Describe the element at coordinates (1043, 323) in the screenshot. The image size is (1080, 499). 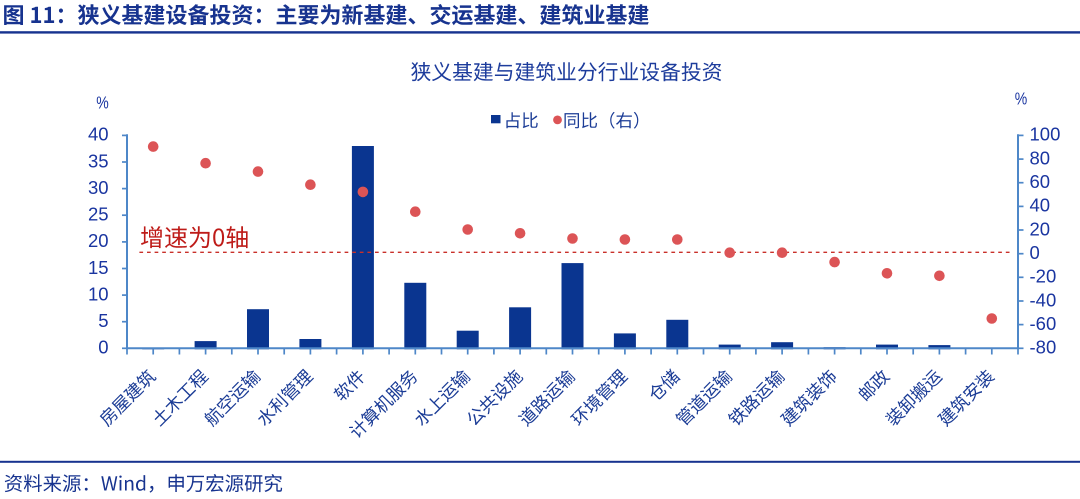
I see `svg-text: -60` at that location.